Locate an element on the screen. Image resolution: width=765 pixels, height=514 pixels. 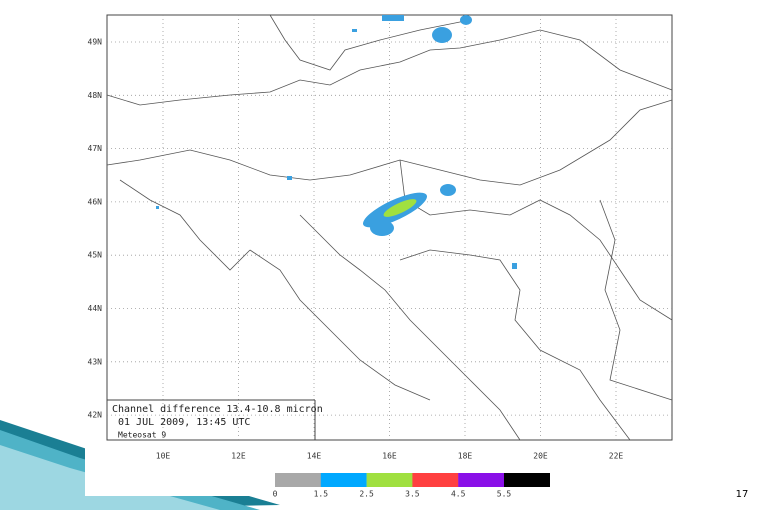
lon-label: 16E is located at coordinates (389, 456).